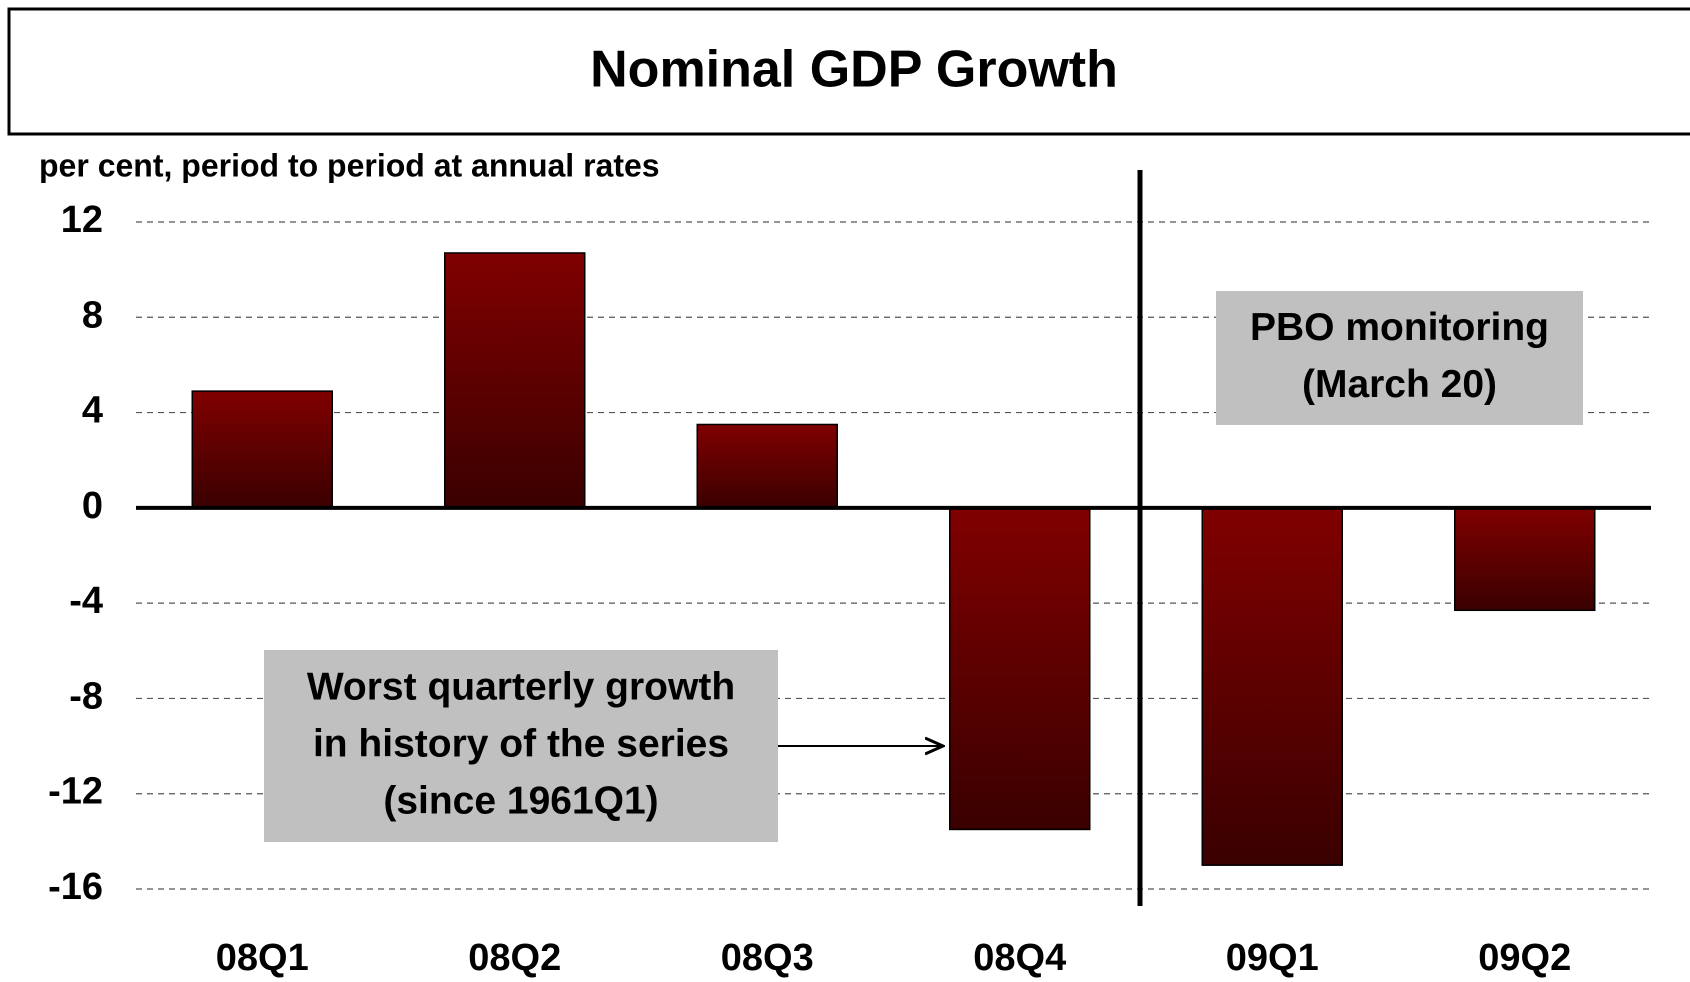 The height and width of the screenshot is (982, 1690). What do you see at coordinates (854, 70) in the screenshot?
I see `chart-title: Nominal GDP Growth` at bounding box center [854, 70].